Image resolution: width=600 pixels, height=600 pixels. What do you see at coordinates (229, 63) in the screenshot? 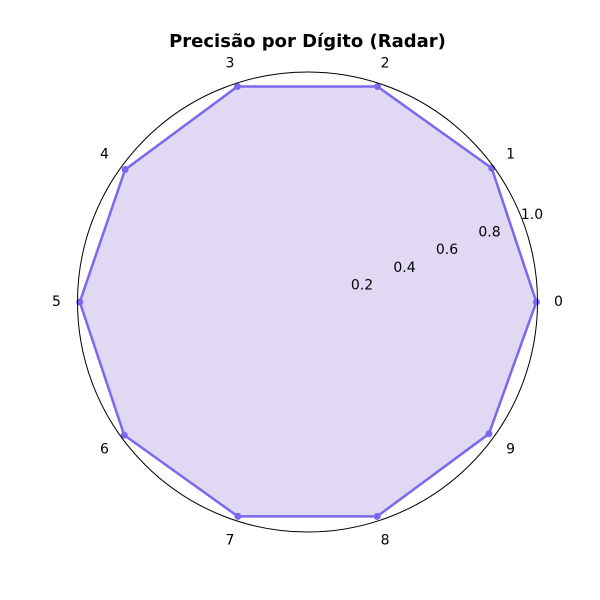
I see `category-label-3: 3` at bounding box center [229, 63].